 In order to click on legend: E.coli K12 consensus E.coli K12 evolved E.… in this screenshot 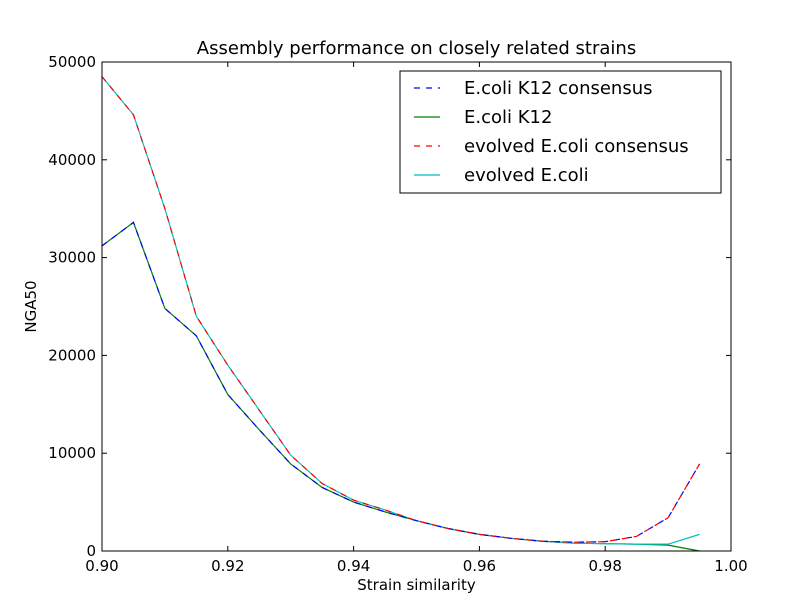, I will do `click(560, 132)`.